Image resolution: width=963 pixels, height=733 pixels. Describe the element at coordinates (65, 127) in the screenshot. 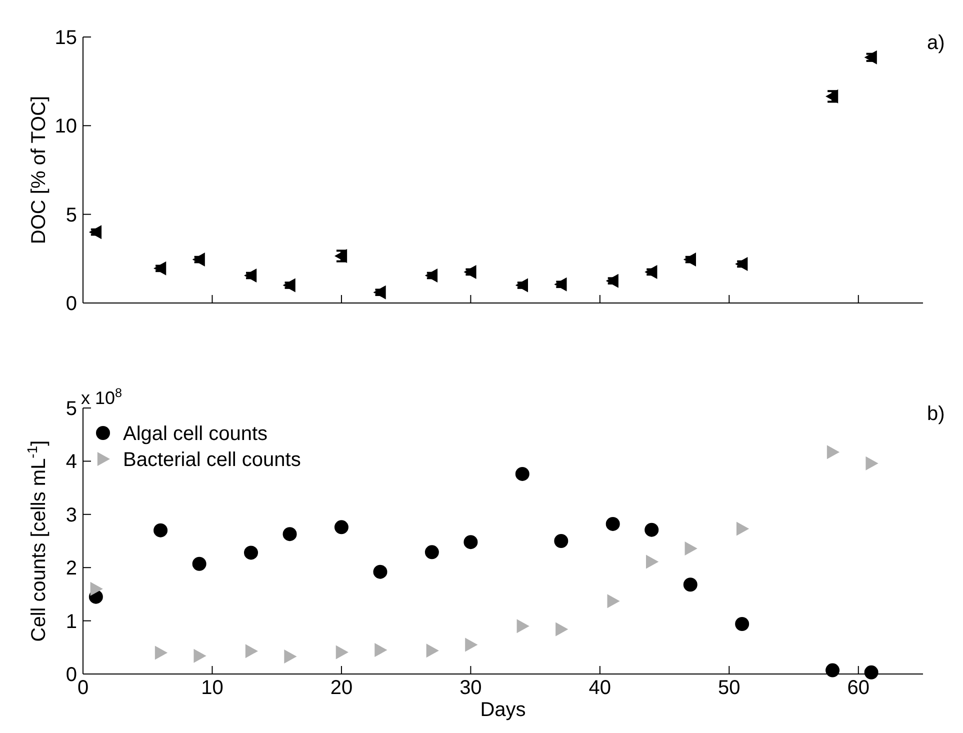

I see `y-tick-label: 10` at that location.